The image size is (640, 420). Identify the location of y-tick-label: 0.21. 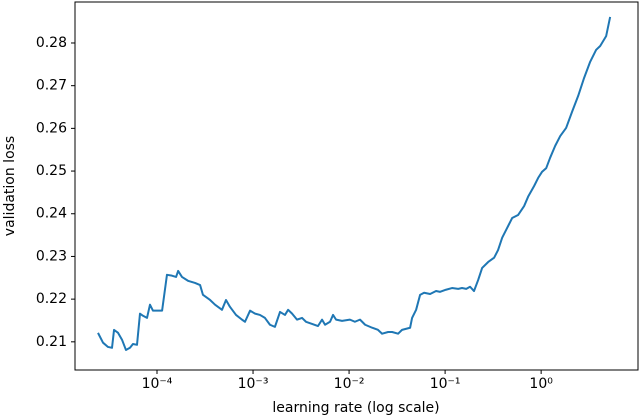
(51, 342).